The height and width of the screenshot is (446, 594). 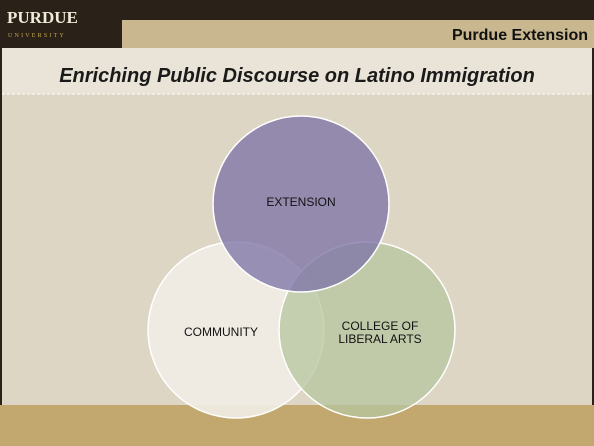 I want to click on logo-sub: UNIVERSITY, so click(x=37, y=36).